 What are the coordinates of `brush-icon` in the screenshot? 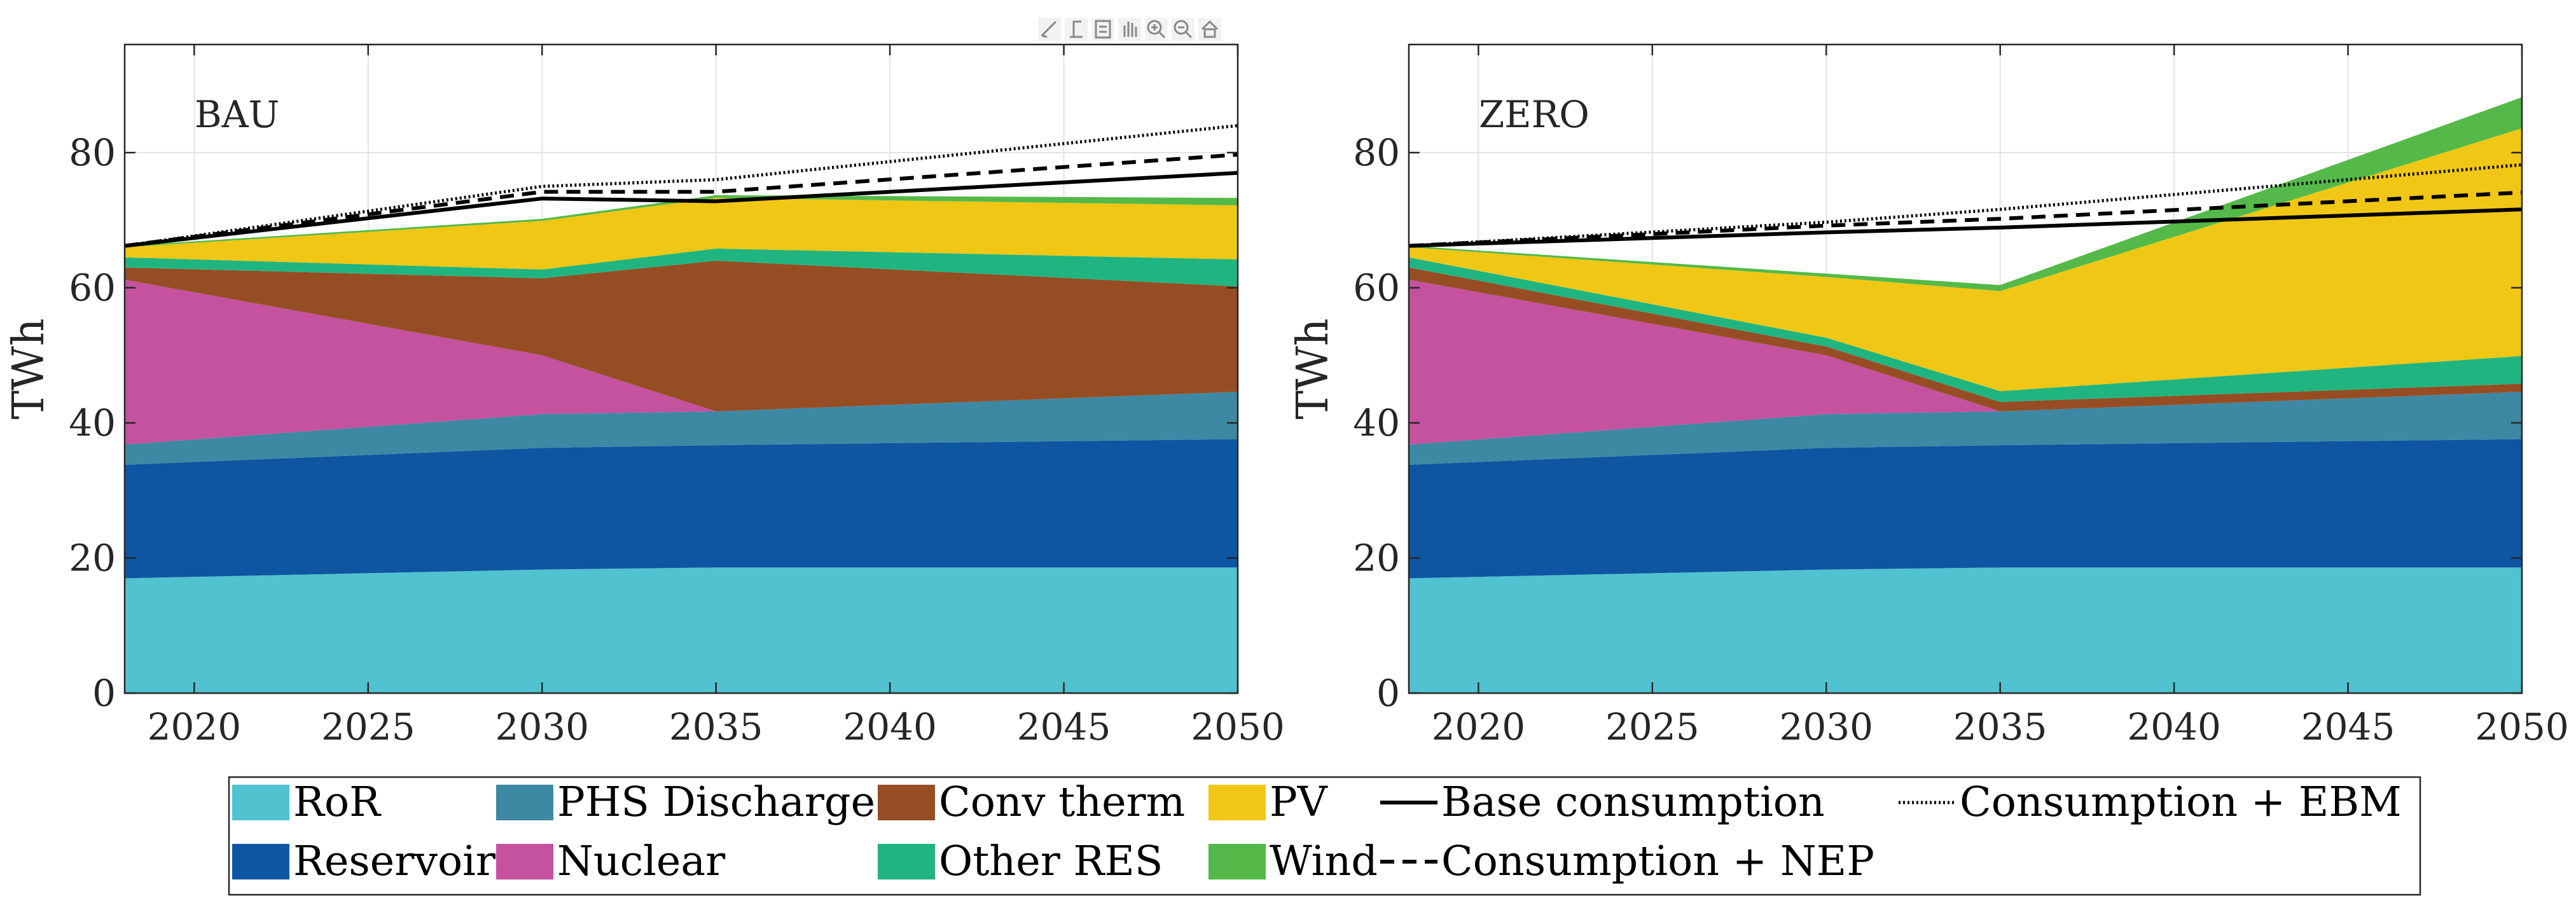 It's located at (1049, 30).